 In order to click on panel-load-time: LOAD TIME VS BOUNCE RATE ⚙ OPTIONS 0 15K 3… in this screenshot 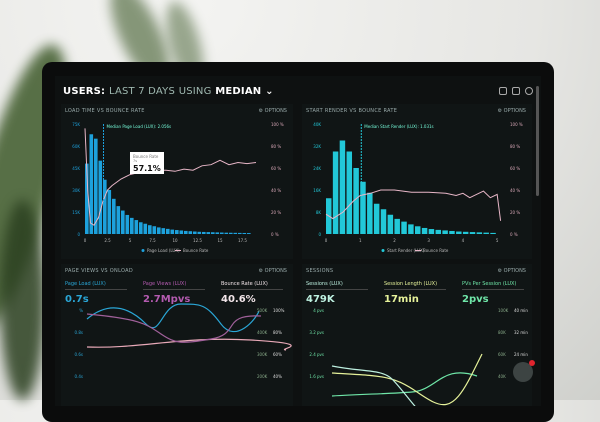, I will do `click(177, 181)`.